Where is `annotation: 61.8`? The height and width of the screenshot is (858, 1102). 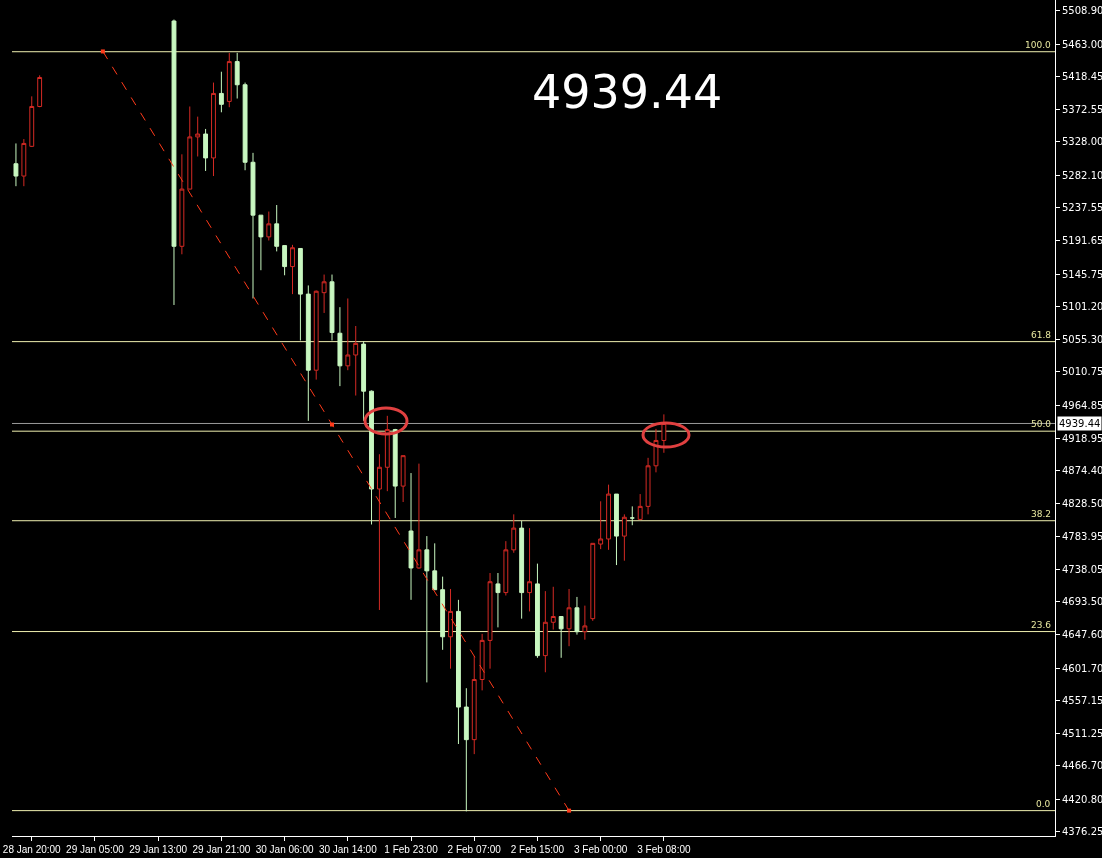 annotation: 61.8 is located at coordinates (1041, 335).